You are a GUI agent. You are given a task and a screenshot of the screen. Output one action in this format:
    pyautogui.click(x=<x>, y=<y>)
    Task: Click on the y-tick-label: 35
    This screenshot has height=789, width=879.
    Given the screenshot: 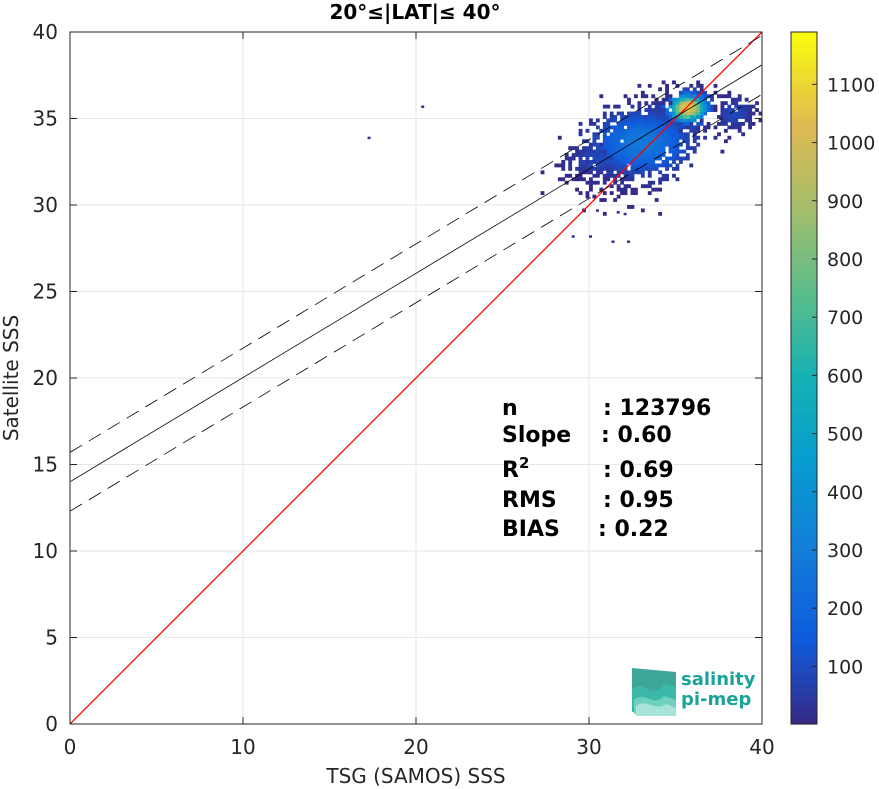 What is the action you would take?
    pyautogui.click(x=45, y=119)
    